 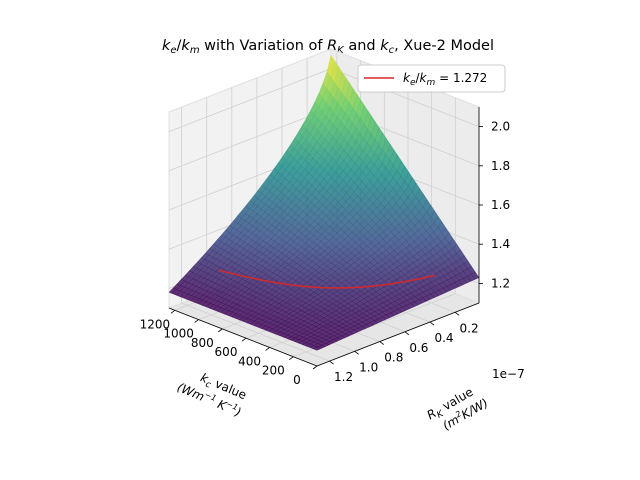 I want to click on legend: ke/km = 1.272, so click(x=431, y=78).